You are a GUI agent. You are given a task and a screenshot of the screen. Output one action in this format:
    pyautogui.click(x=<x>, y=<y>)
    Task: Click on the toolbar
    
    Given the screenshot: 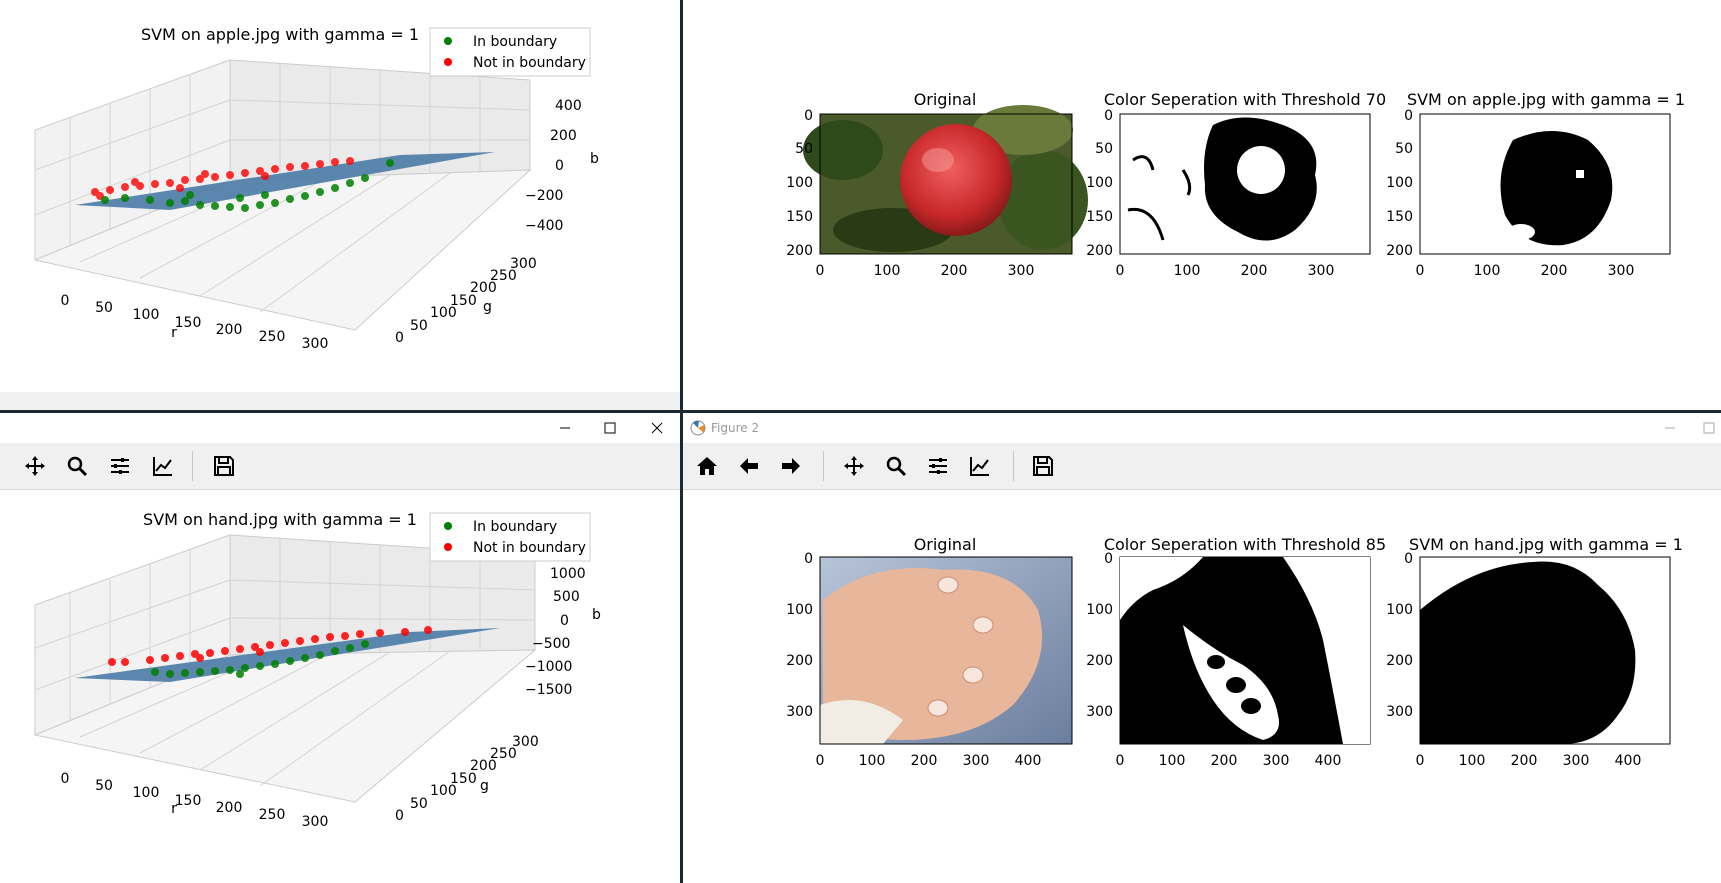 What is the action you would take?
    pyautogui.click(x=1202, y=466)
    